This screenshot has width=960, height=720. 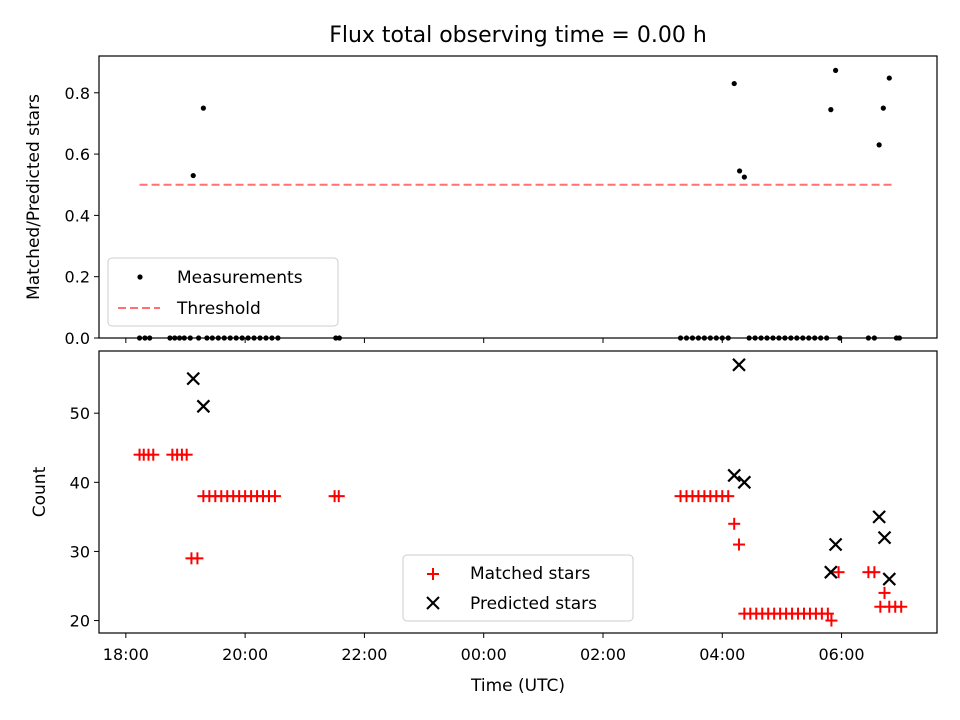 What do you see at coordinates (77, 215) in the screenshot?
I see `top-y-tick-label: 0.4` at bounding box center [77, 215].